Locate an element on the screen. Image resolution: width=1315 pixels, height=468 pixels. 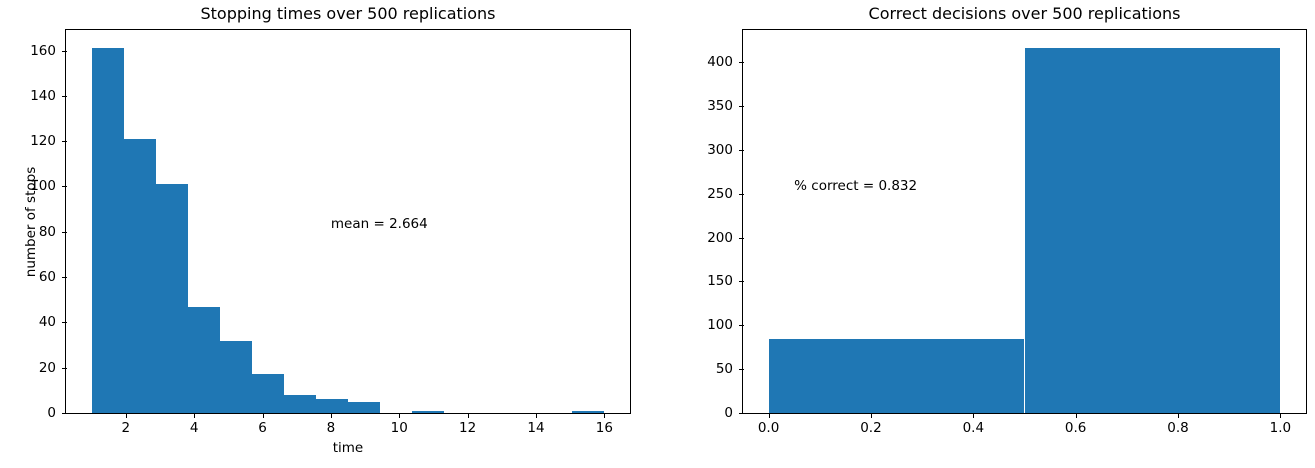
x-tick-label: 0.6 is located at coordinates (1075, 428).